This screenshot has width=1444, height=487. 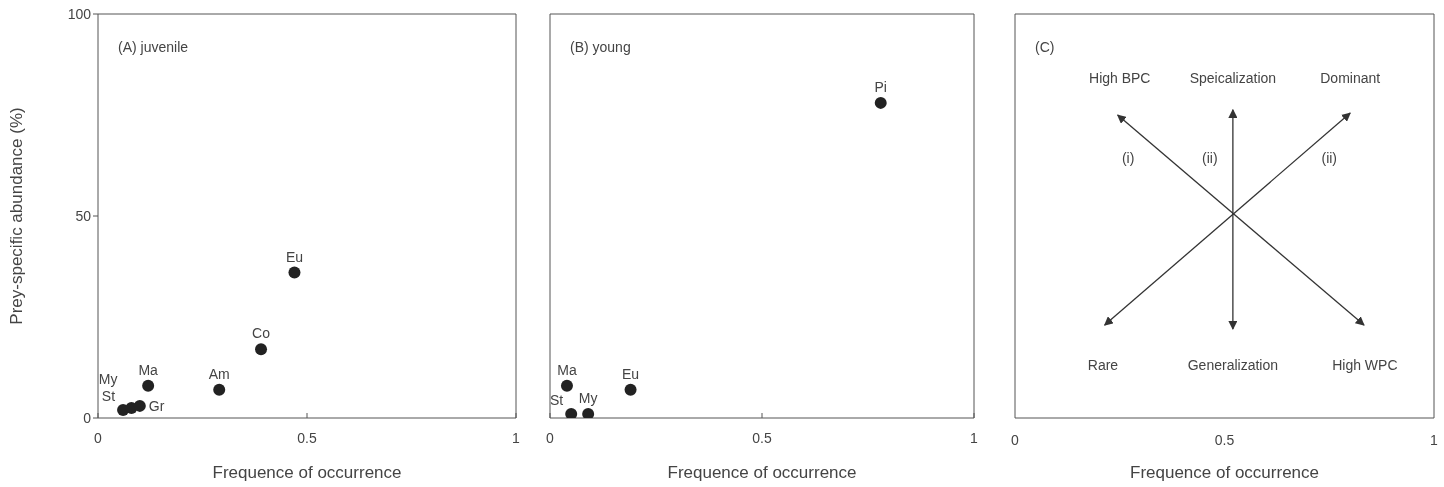 I want to click on text: Speicalization, so click(x=1233, y=77).